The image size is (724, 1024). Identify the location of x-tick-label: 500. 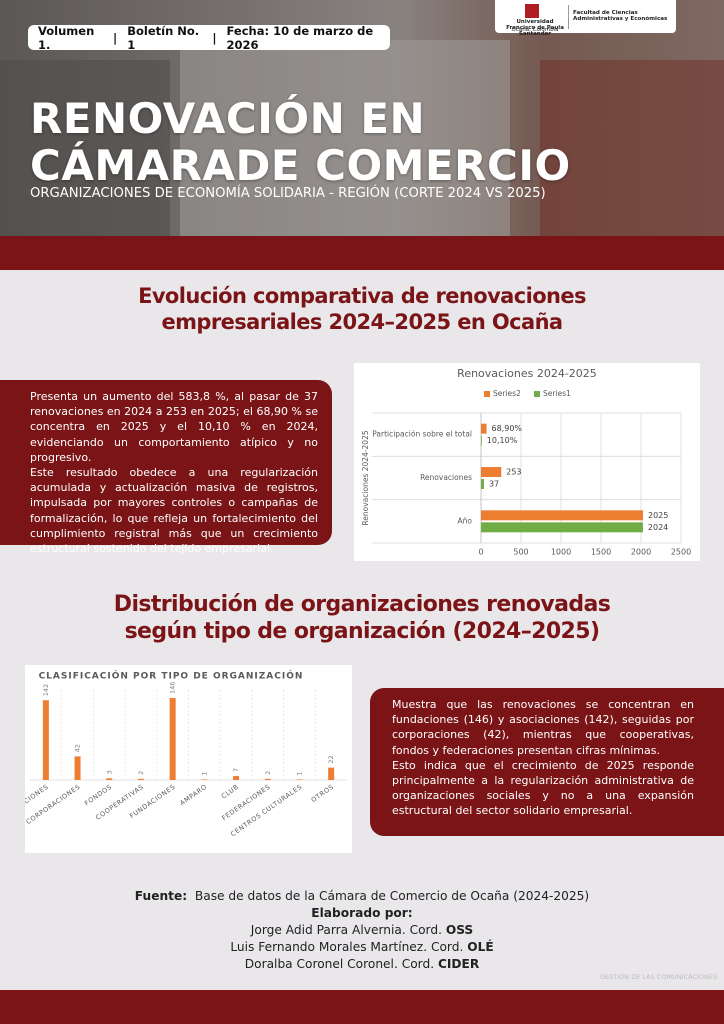
(520, 552).